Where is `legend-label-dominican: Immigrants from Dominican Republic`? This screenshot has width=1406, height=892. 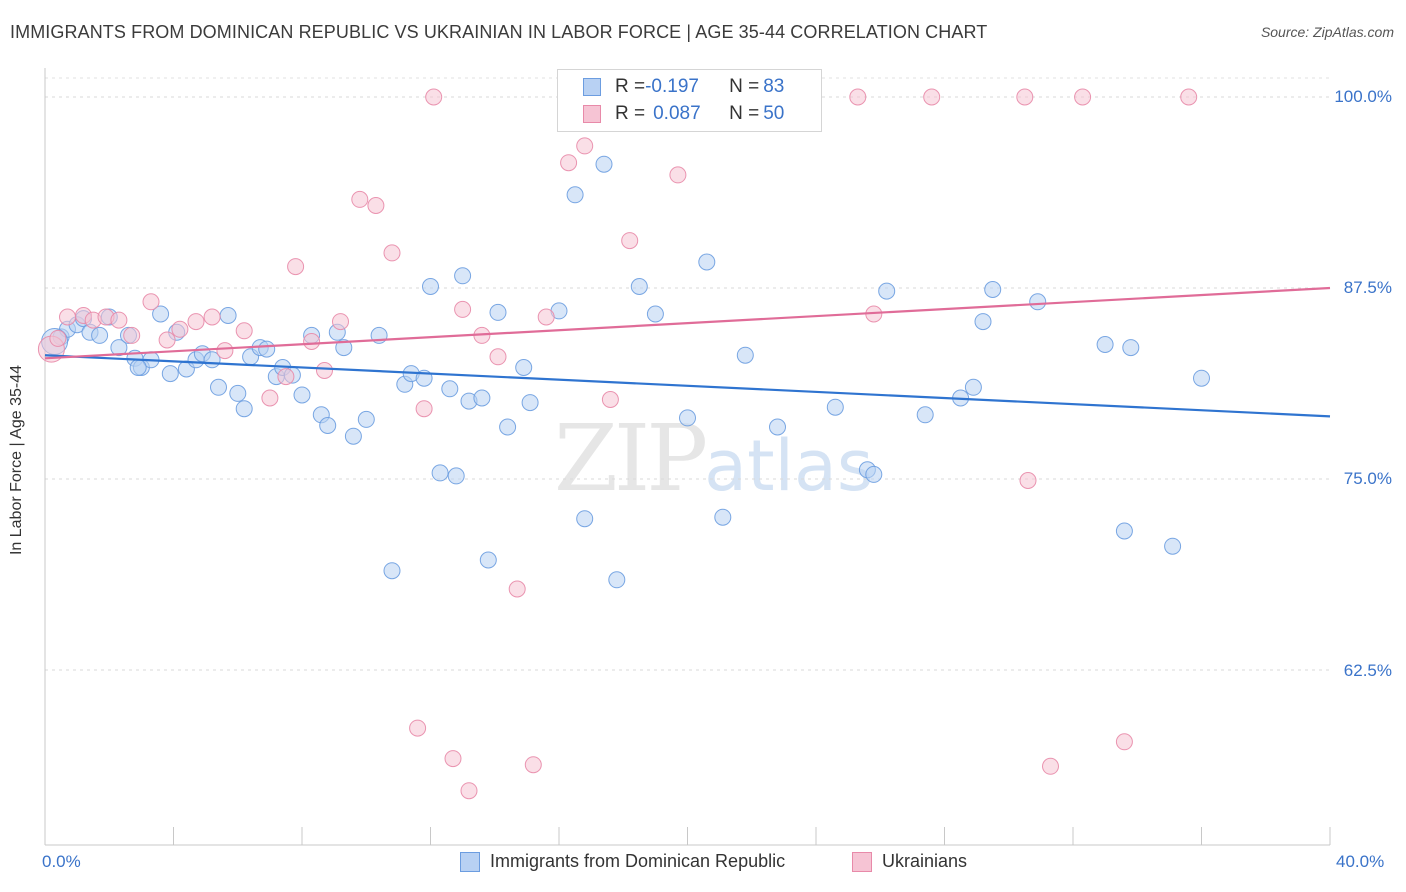 legend-label-dominican: Immigrants from Dominican Republic is located at coordinates (638, 861).